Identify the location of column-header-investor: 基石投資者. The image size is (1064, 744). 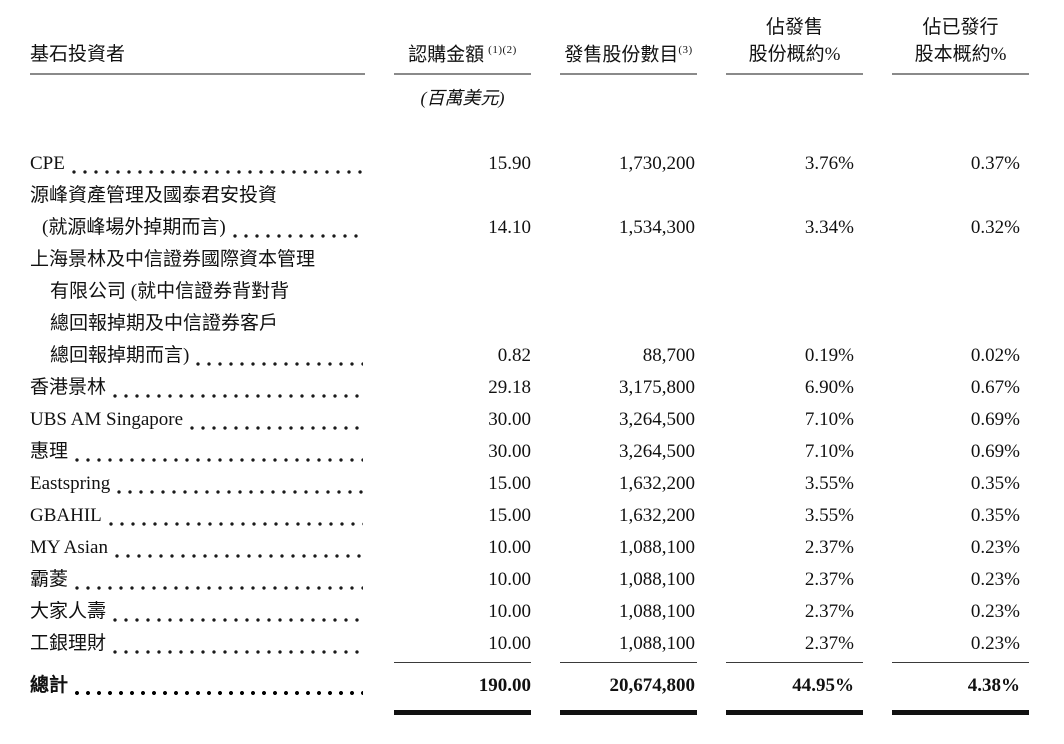
(197, 58).